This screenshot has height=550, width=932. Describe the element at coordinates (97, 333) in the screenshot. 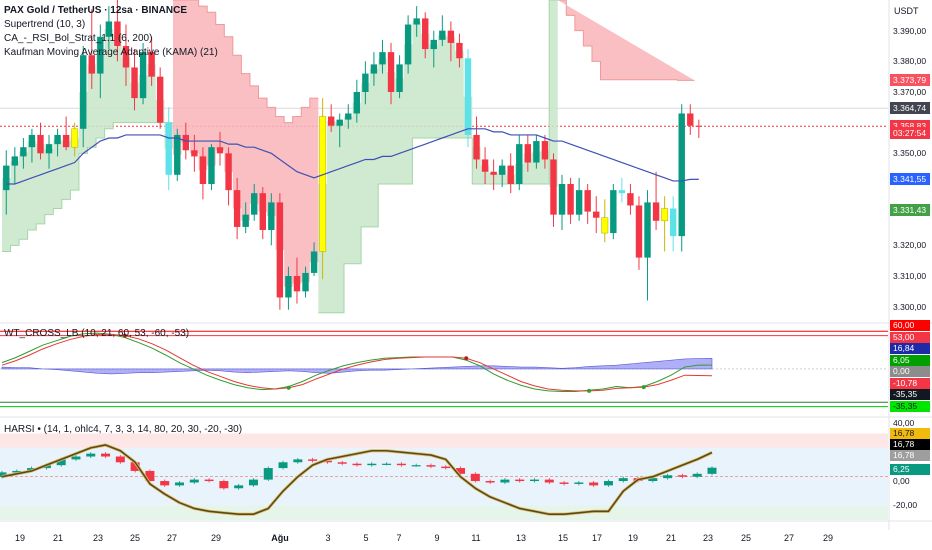

I see `wt-legend: WT_CROSS_LB (10, 21, 60, 53, -60, -53)` at that location.